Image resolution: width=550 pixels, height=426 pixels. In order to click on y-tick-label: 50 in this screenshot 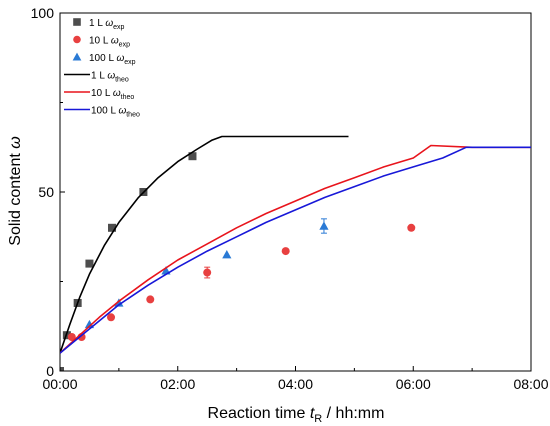, I will do `click(46, 192)`.